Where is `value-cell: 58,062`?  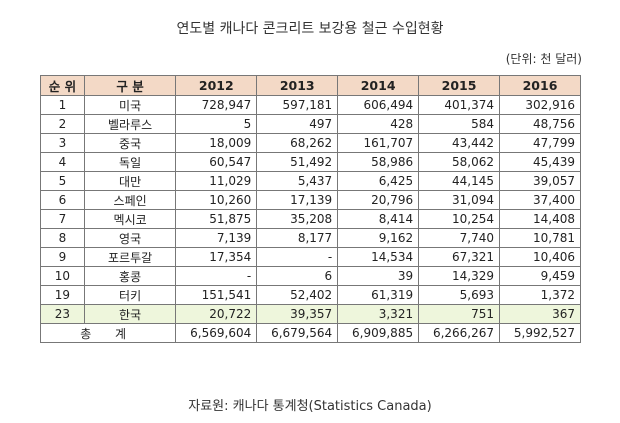
value-cell: 58,062 is located at coordinates (459, 162).